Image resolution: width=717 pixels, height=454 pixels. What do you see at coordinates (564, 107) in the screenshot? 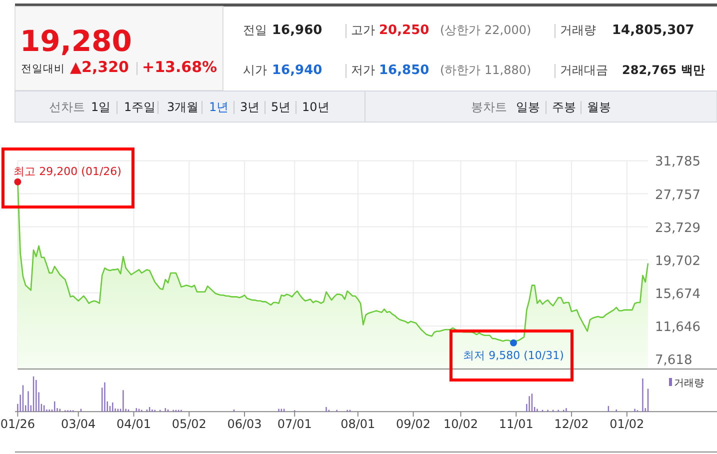
I see `text: 주봉` at bounding box center [564, 107].